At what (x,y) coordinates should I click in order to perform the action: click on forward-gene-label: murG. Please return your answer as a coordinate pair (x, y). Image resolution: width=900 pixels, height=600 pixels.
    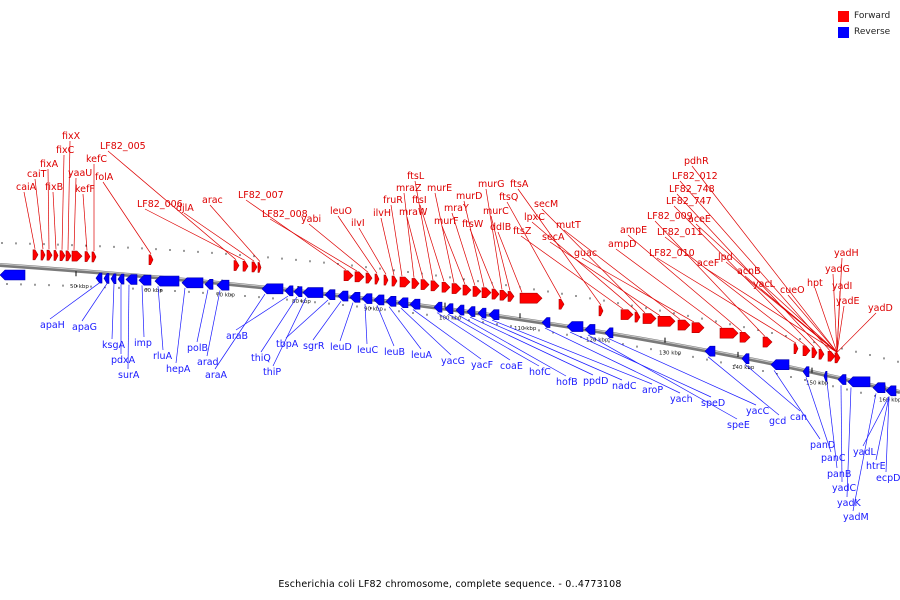
    Looking at the image, I should click on (491, 184).